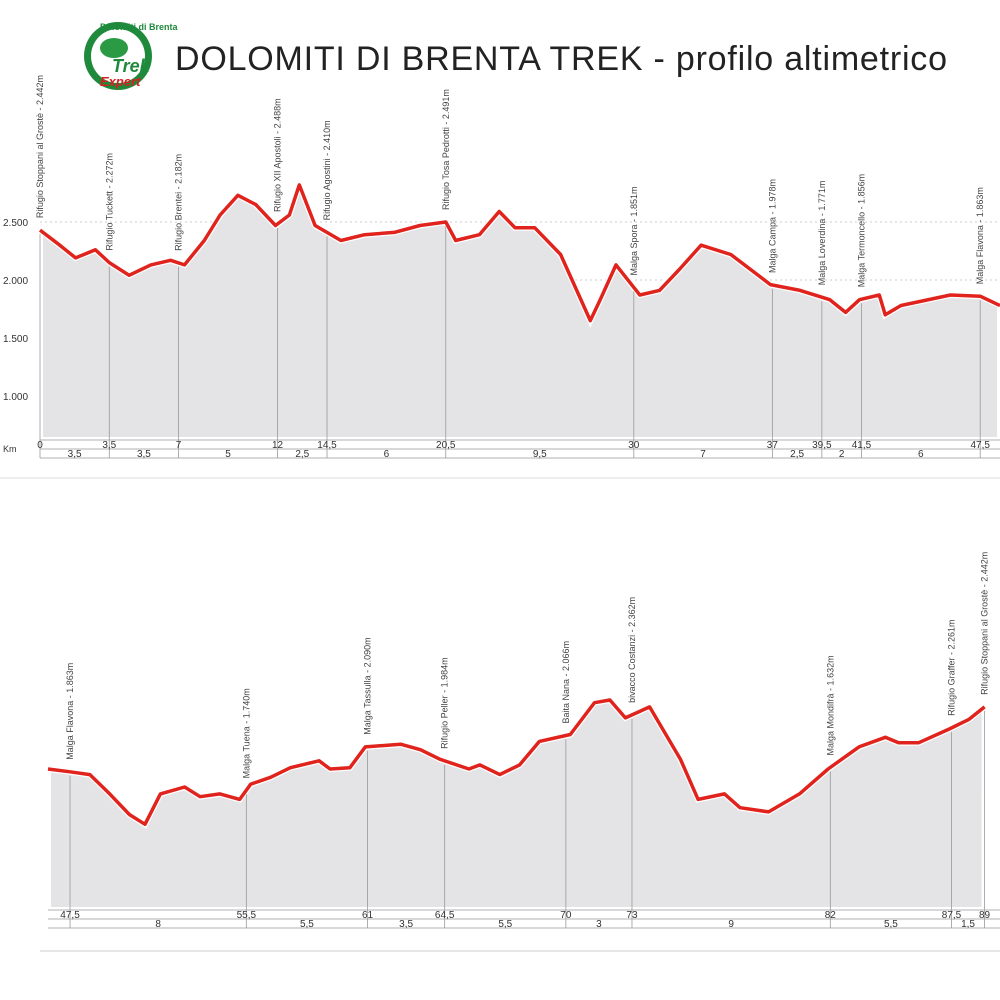 The image size is (1000, 1000). What do you see at coordinates (540, 454) in the screenshot?
I see `segment-label: 9,5` at bounding box center [540, 454].